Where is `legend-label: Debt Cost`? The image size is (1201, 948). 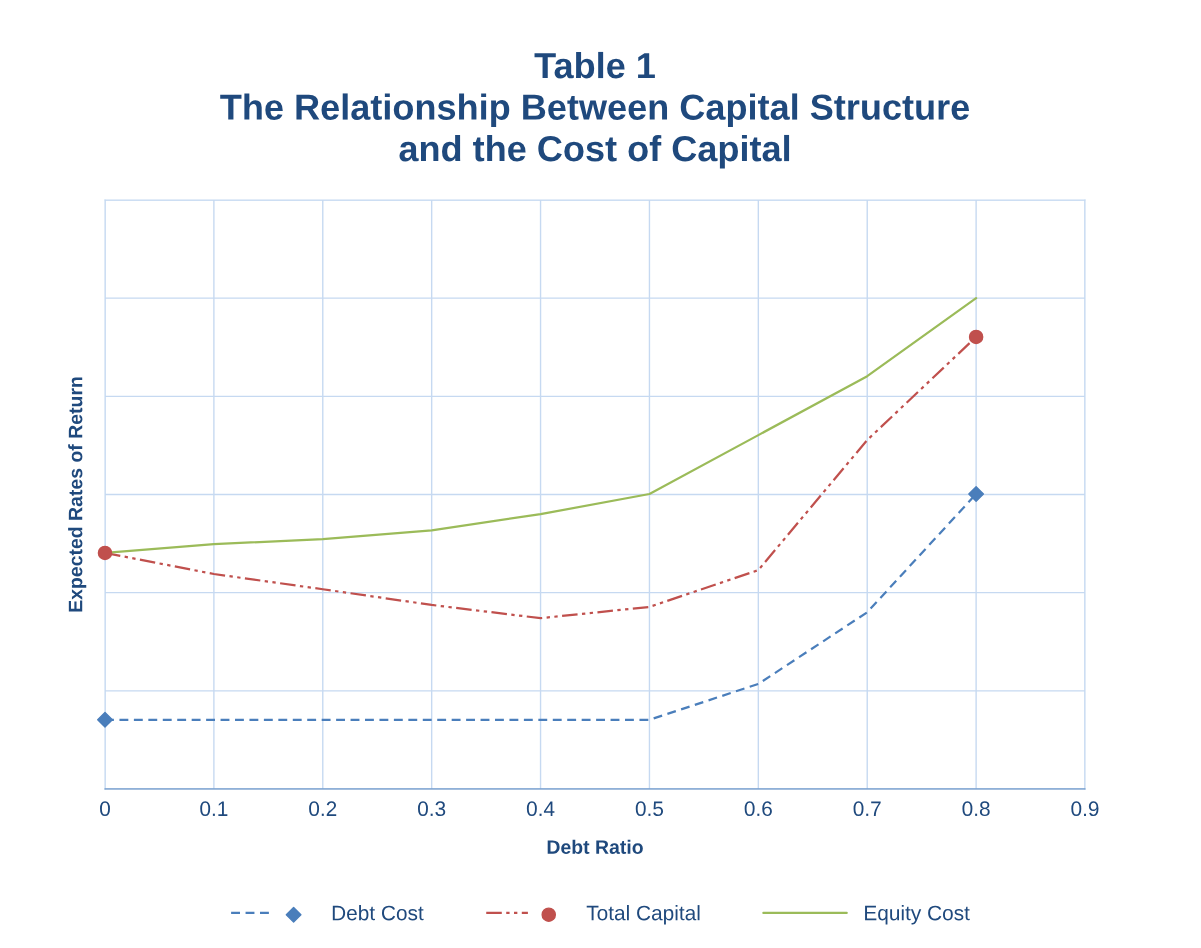
legend-label: Debt Cost is located at coordinates (378, 913).